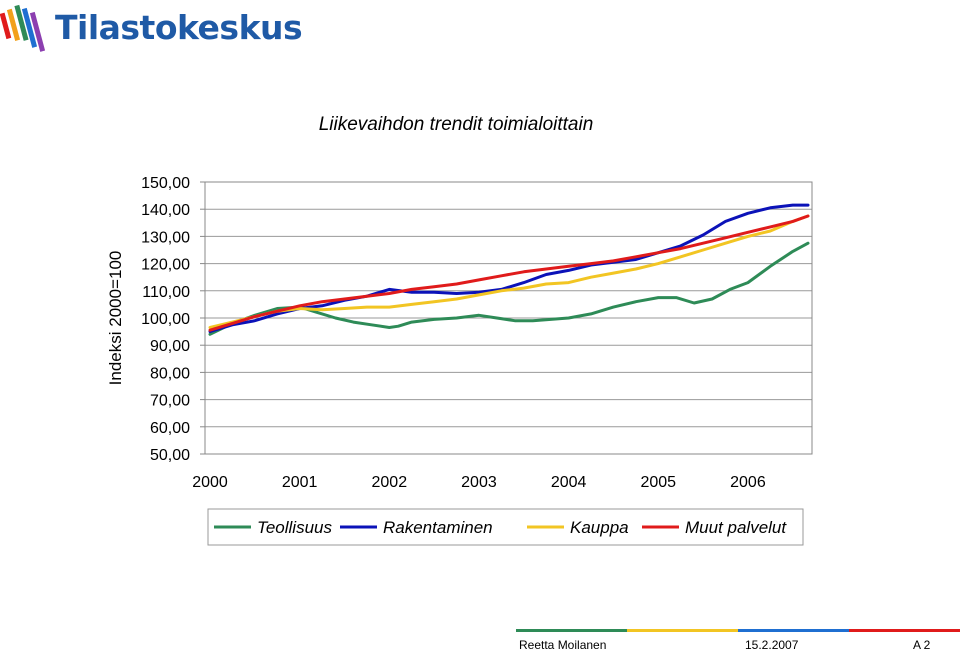 The width and height of the screenshot is (960, 652). I want to click on series-line-muut-palvelut, so click(509, 273).